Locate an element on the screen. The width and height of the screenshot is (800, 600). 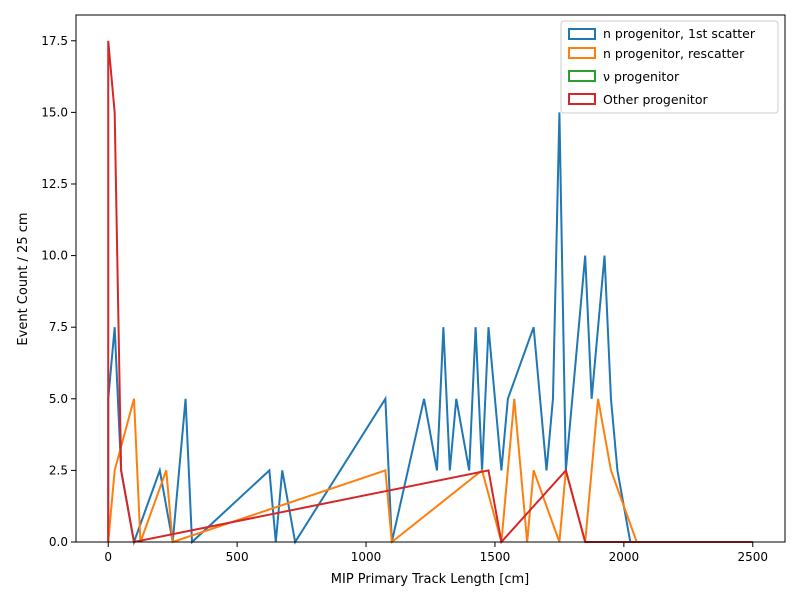
y-tick-label: 17.5 is located at coordinates (54, 41).